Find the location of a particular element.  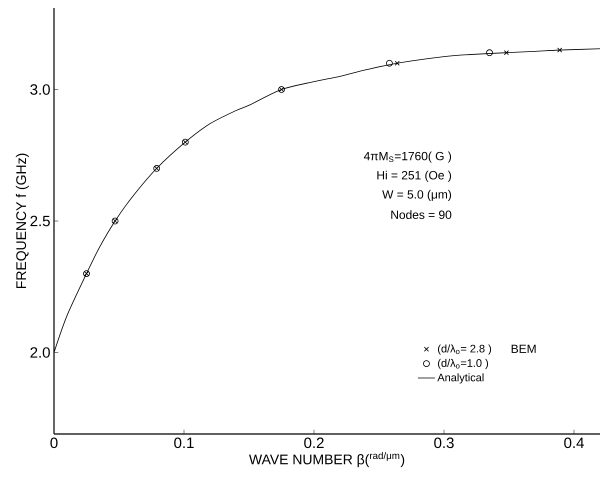

x-tick-label: 0.4 is located at coordinates (574, 443).